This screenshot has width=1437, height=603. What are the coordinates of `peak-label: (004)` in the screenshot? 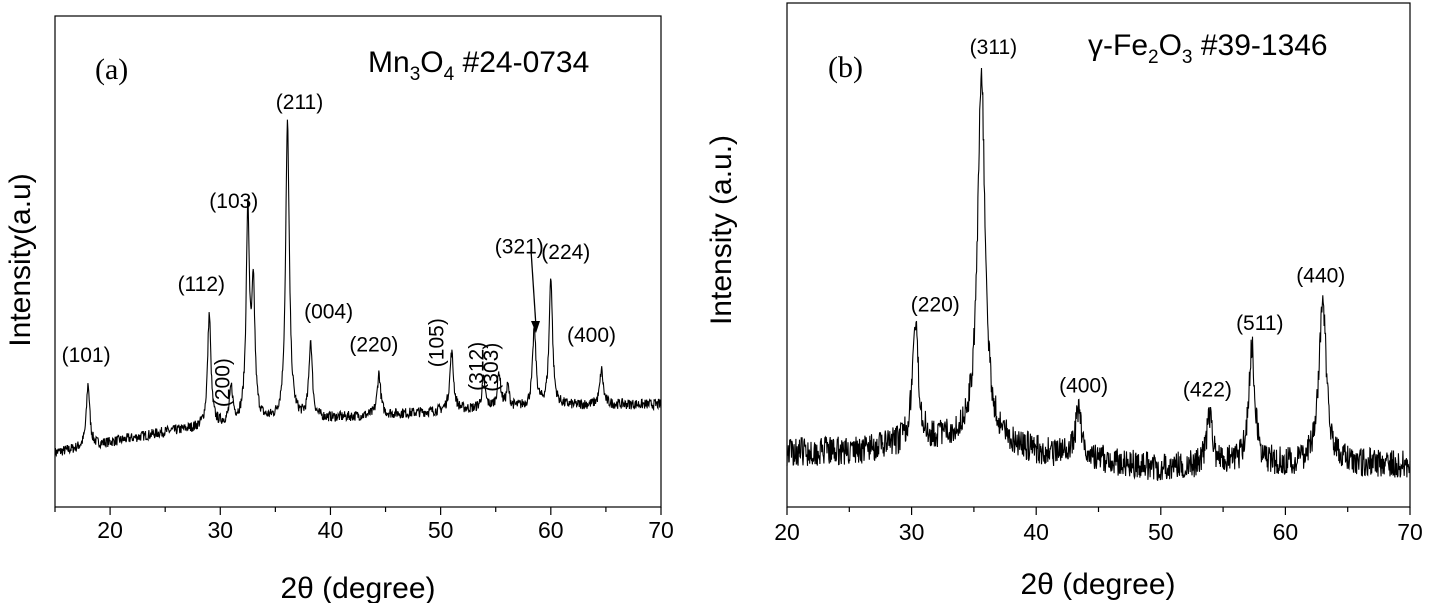 It's located at (328, 311).